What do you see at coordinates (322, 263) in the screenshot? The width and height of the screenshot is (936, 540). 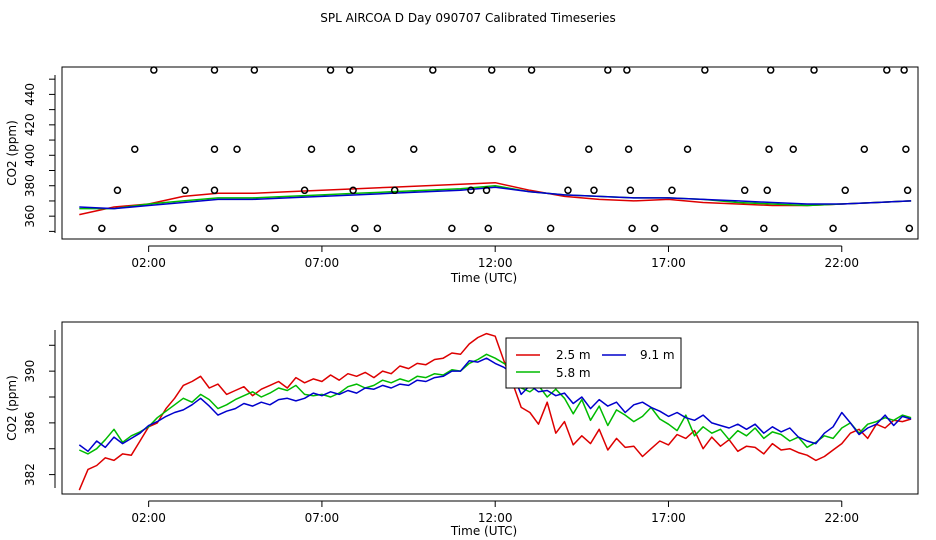 I see `top-x-tick-label: 07:00` at bounding box center [322, 263].